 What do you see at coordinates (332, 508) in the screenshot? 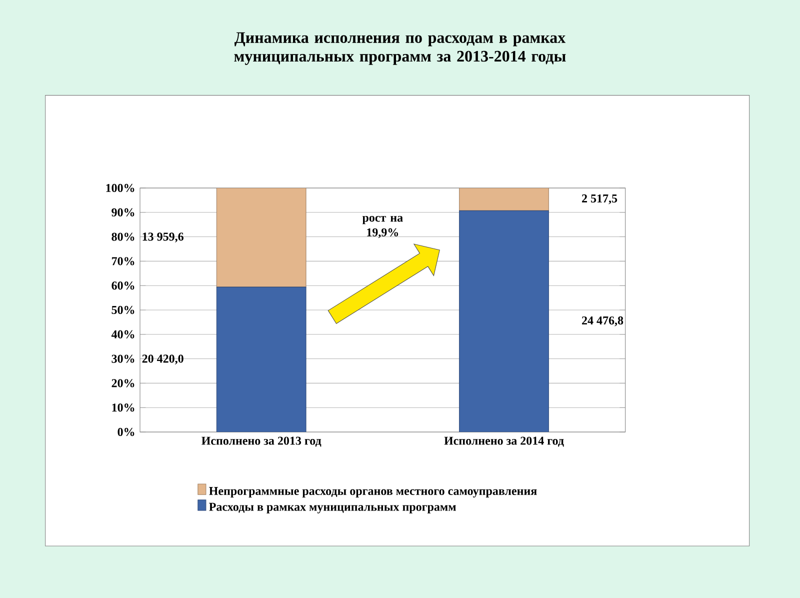
I see `legend-label: Расходы в рамках муниципальных программ` at bounding box center [332, 508].